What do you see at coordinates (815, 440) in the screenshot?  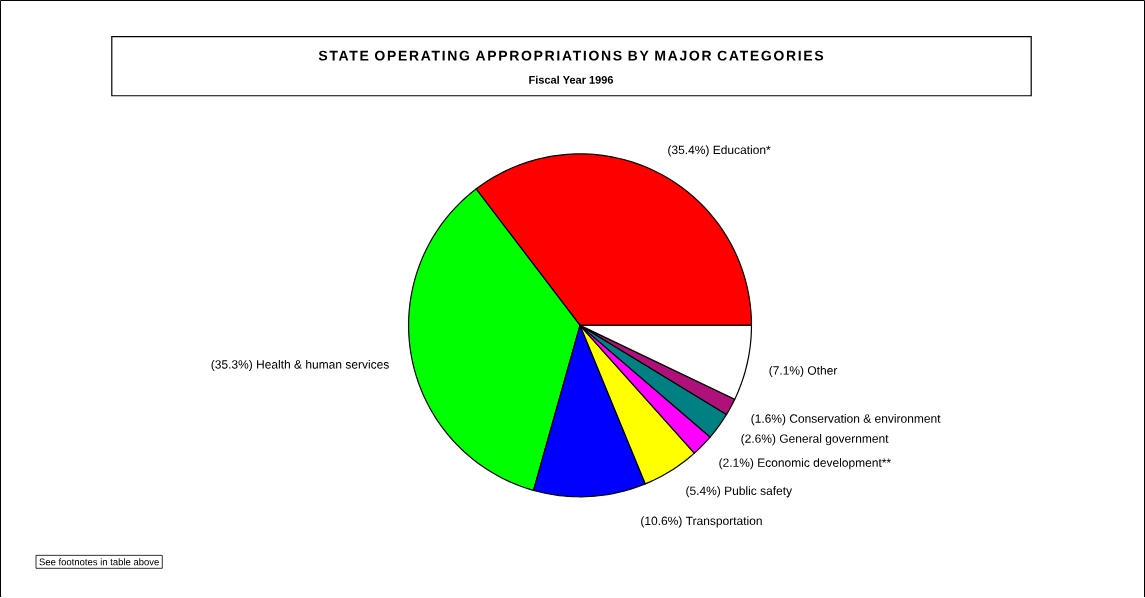 I see `slice-label: (2.6%) General government` at bounding box center [815, 440].